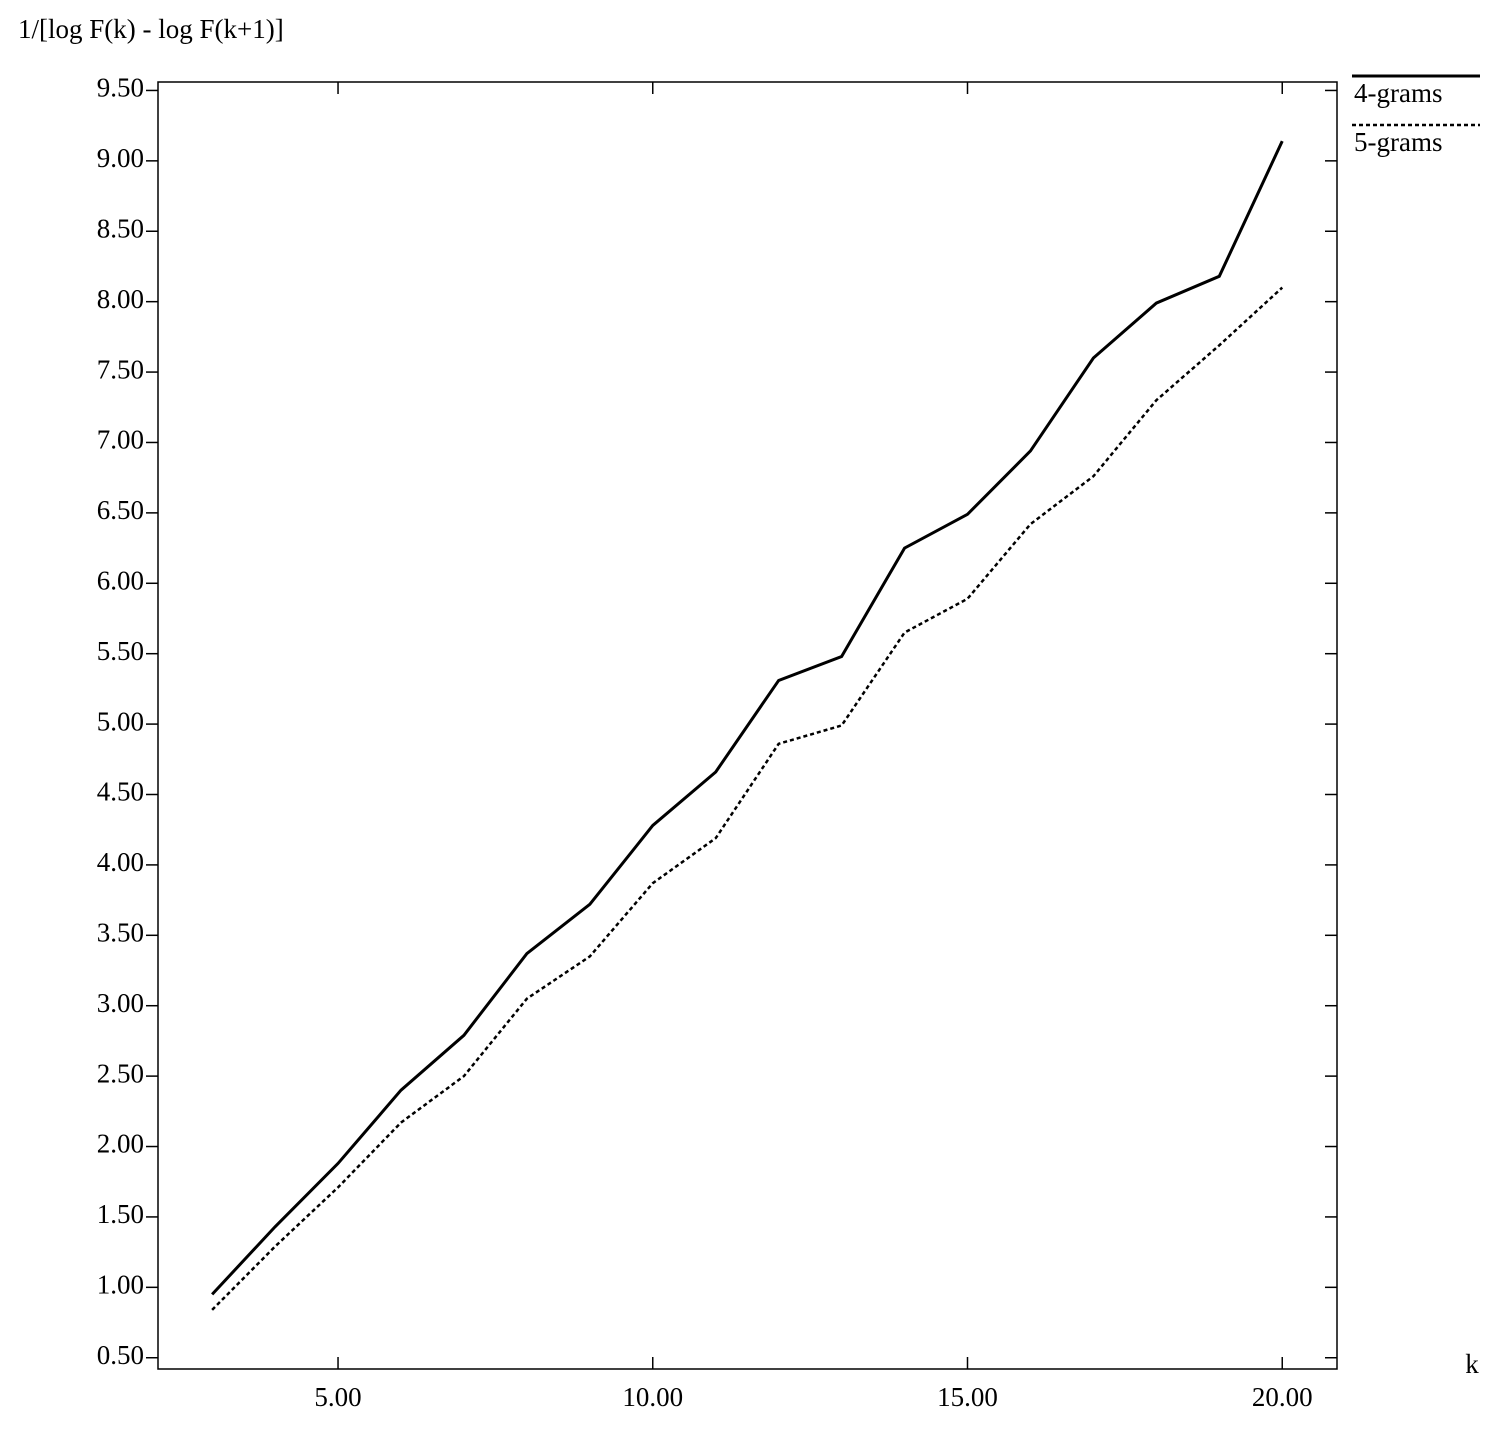 The image size is (1492, 1433). I want to click on y-tick-label: 2.50, so click(120, 1073).